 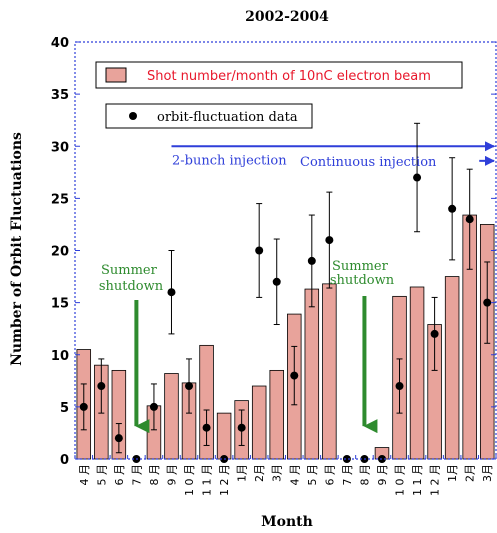 What do you see at coordinates (294, 475) in the screenshot?
I see `x-tick-label-12: 4 月` at bounding box center [294, 475].